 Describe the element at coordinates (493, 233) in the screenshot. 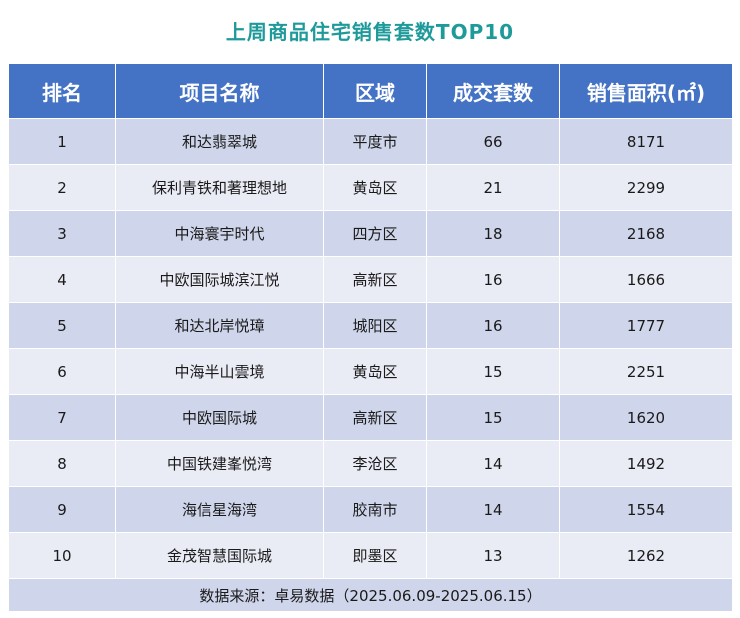

I see `cell-units: 18` at that location.